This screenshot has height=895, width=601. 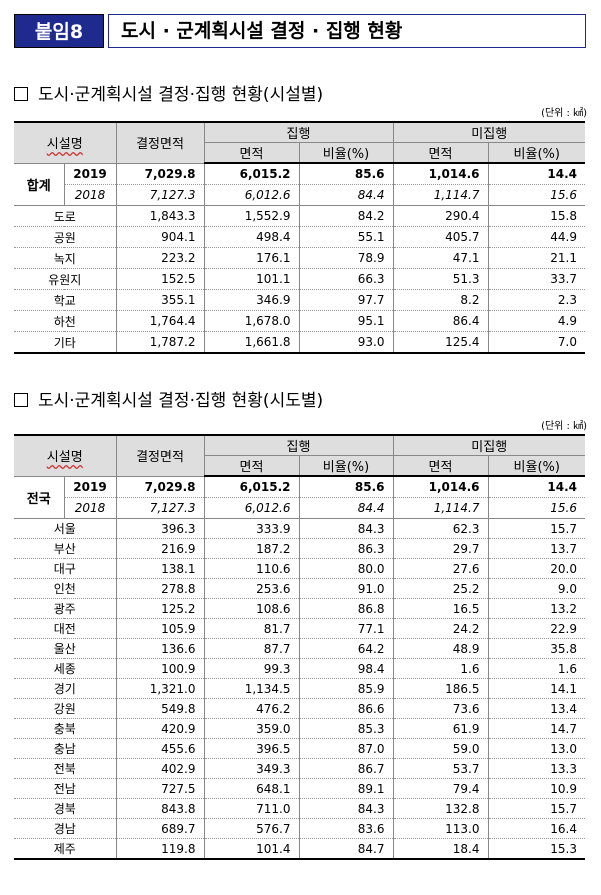 I want to click on exec-ratio-cell: 77.1, so click(x=345, y=628).